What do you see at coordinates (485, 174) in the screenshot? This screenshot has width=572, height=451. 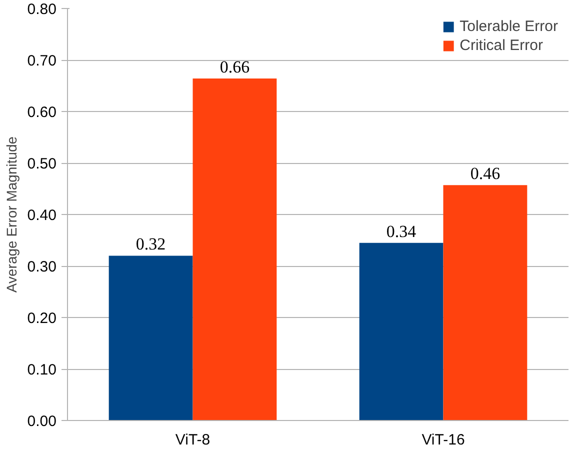 I see `data-label: 0.46` at bounding box center [485, 174].